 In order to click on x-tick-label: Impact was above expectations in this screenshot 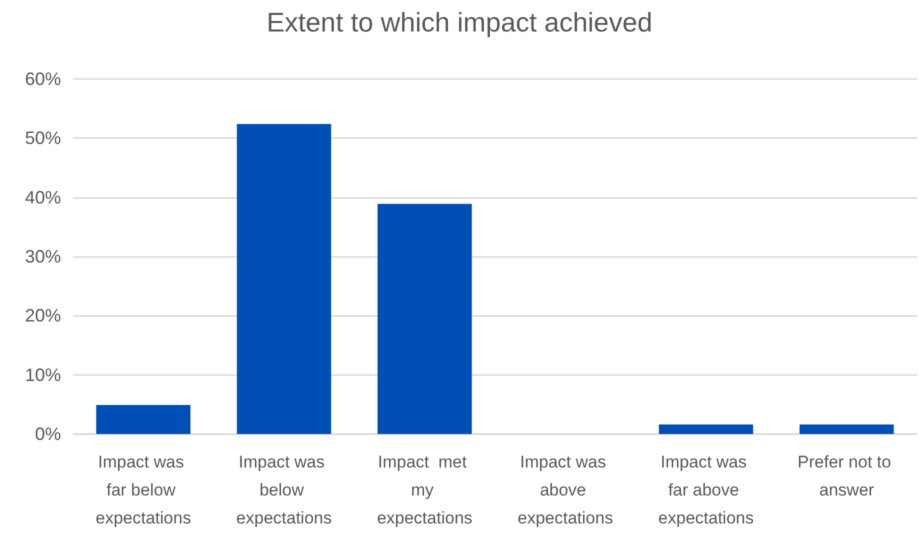, I will do `click(566, 490)`.